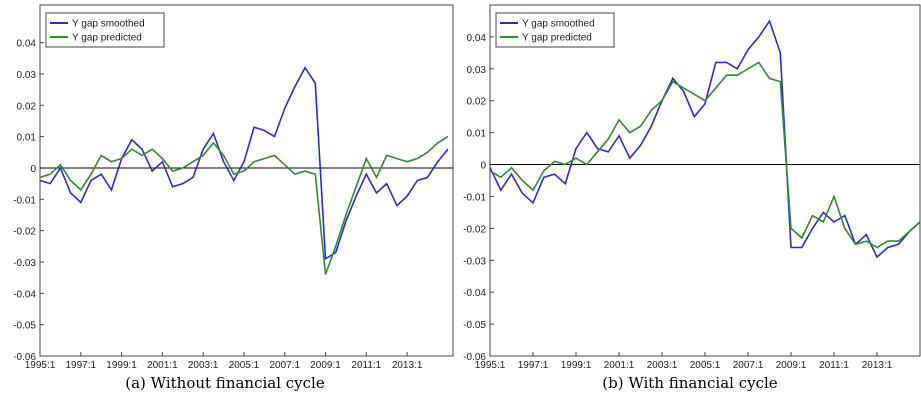 This screenshot has width=921, height=408. What do you see at coordinates (690, 383) in the screenshot?
I see `caption: (b) With financial cycle` at bounding box center [690, 383].